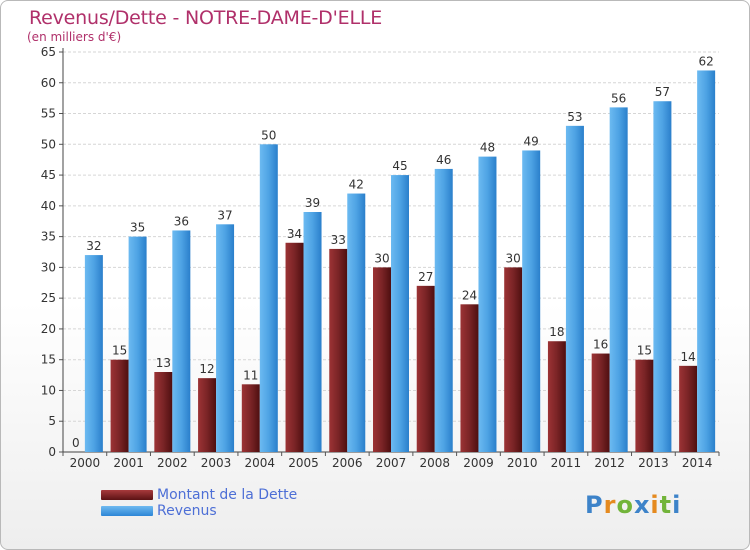 The height and width of the screenshot is (550, 750). What do you see at coordinates (48, 175) in the screenshot?
I see `y-tick-label: 45` at bounding box center [48, 175].